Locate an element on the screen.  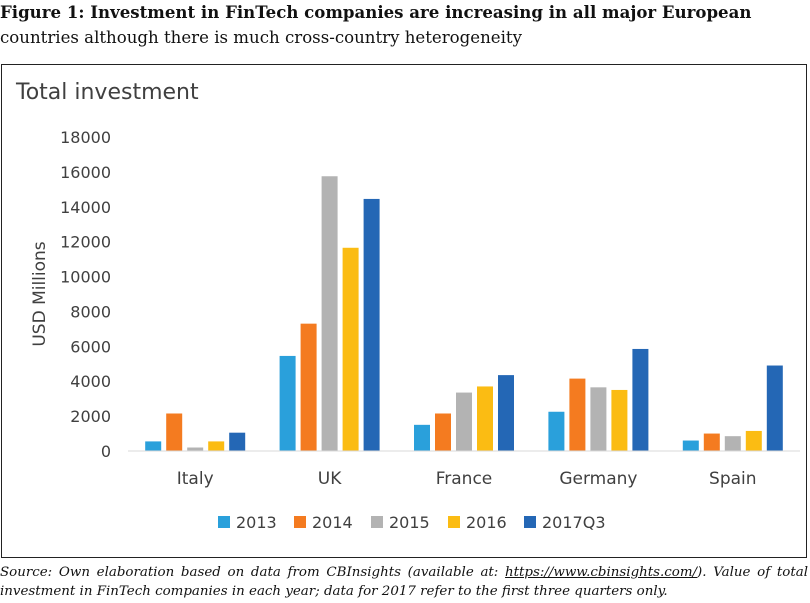
bar-france-2013 is located at coordinates (422, 437).